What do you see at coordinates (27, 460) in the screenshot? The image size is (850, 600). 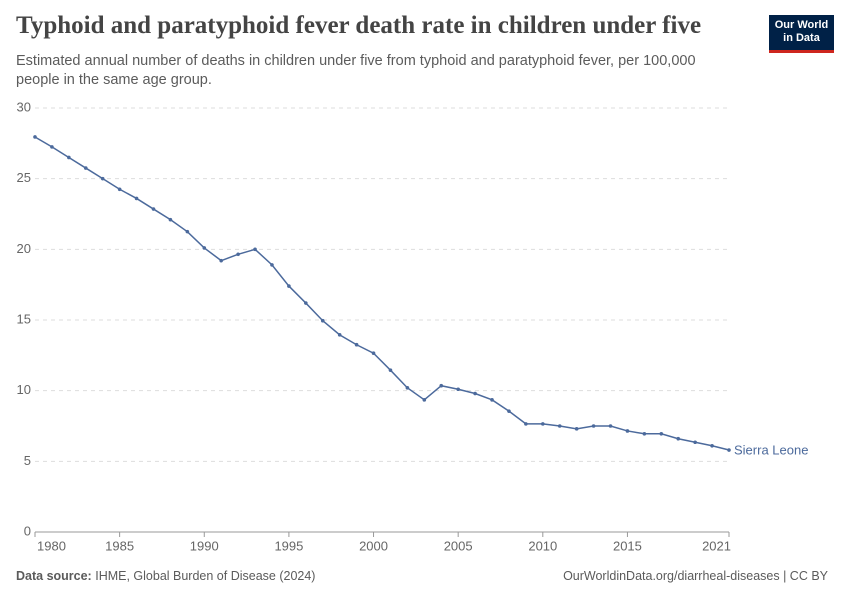 I see `y-tick-label: 5` at bounding box center [27, 460].